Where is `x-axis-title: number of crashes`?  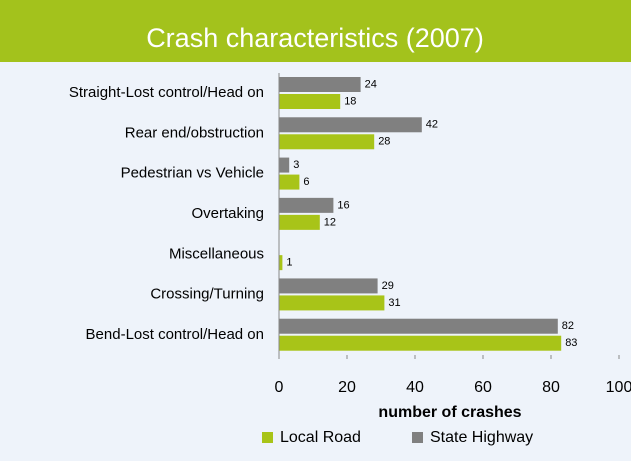
x-axis-title: number of crashes is located at coordinates (449, 412).